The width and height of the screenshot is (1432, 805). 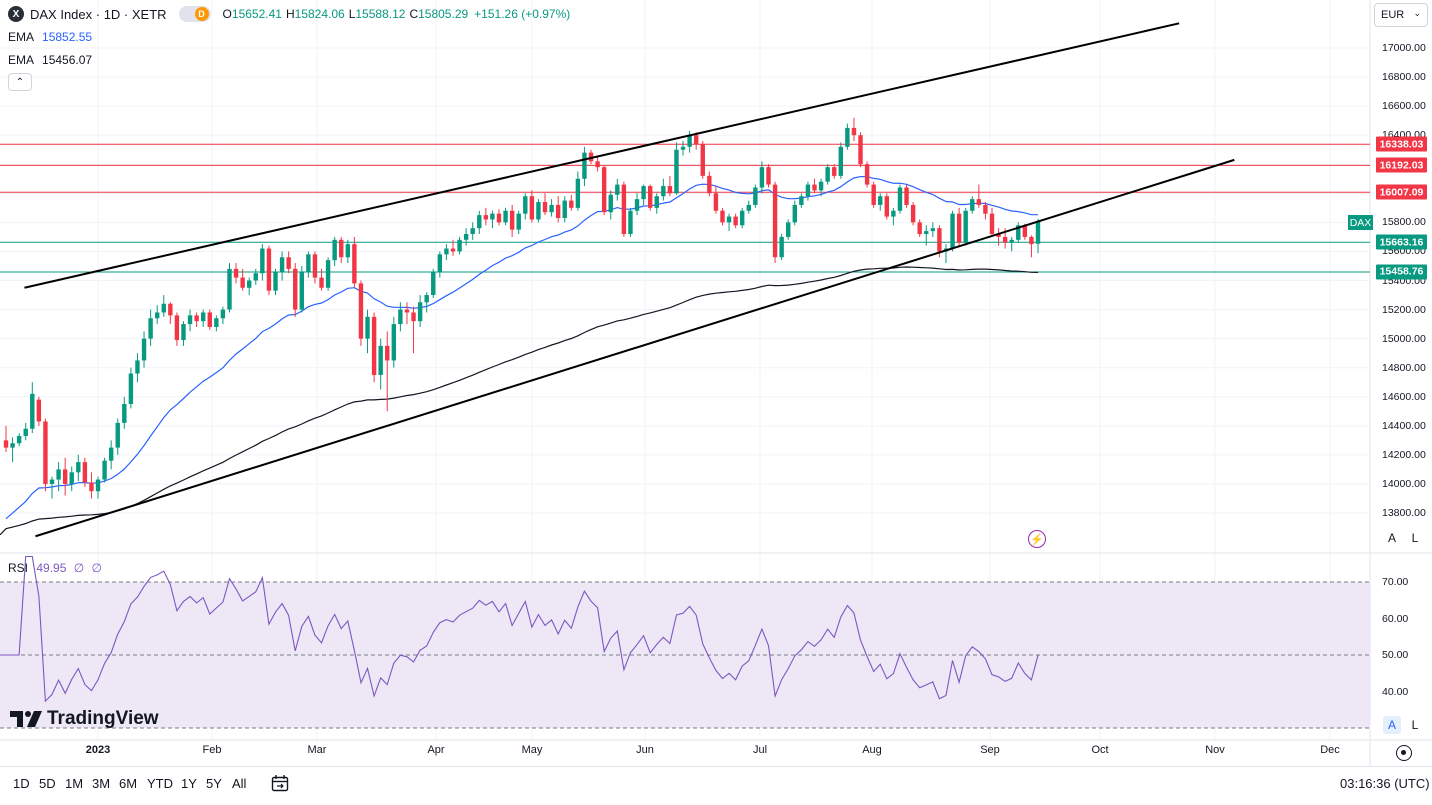 I want to click on ema-slow-legend: EMA 15456.07, so click(x=50, y=60).